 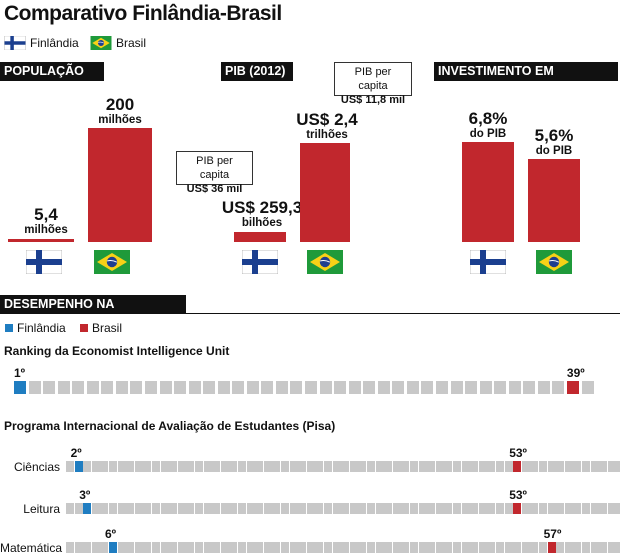 What do you see at coordinates (575, 373) in the screenshot?
I see `brazil-rank-label: 39º` at bounding box center [575, 373].